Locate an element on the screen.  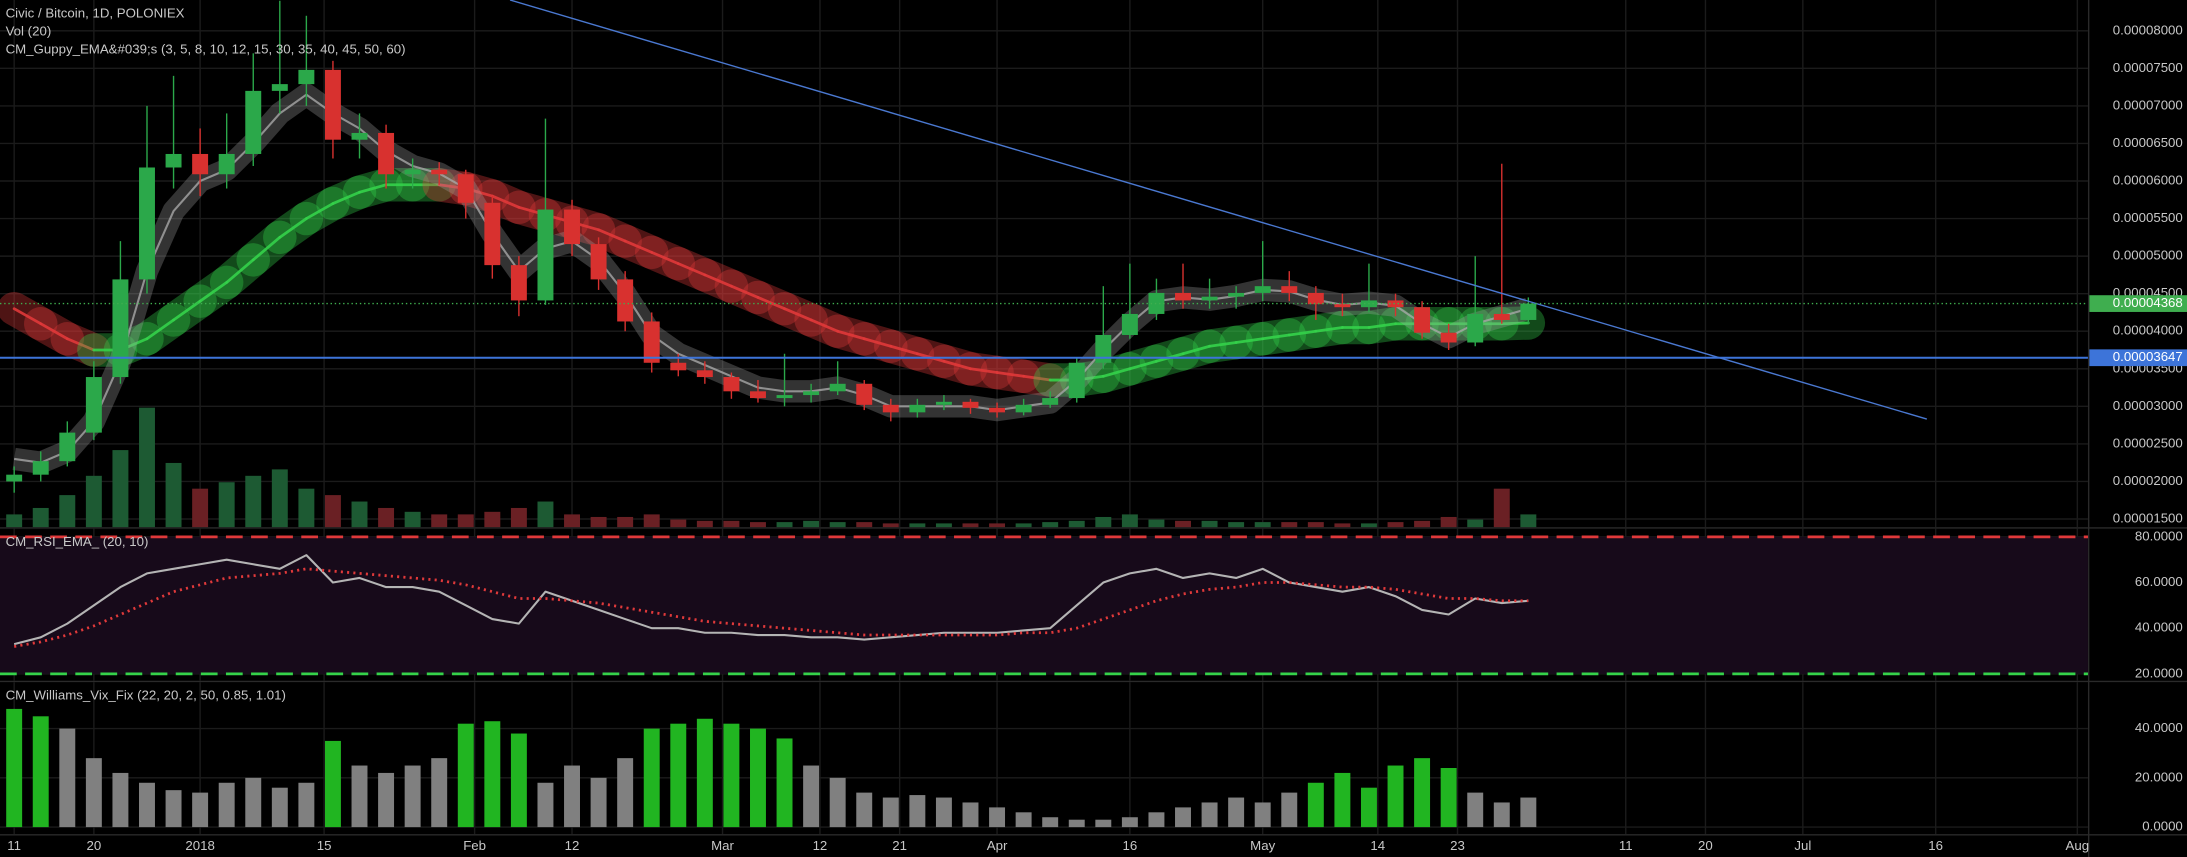
last-price-label: 0.00004368 is located at coordinates (2148, 302).